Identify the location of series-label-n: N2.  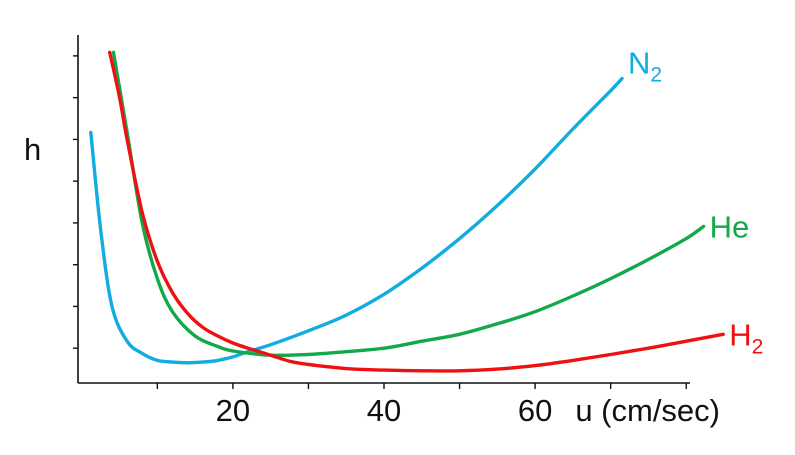
(645, 66).